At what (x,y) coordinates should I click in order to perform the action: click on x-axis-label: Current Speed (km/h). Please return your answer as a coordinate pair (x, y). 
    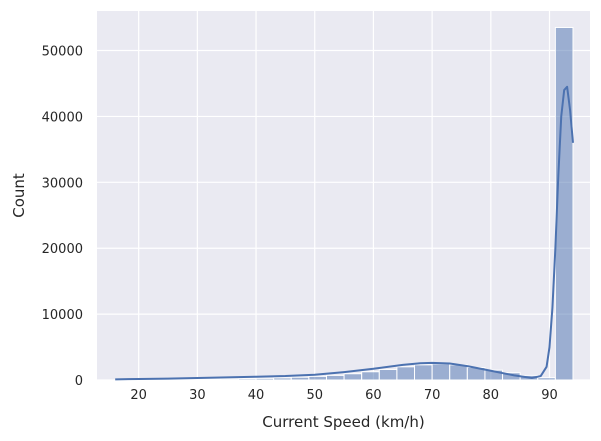
    Looking at the image, I should click on (343, 422).